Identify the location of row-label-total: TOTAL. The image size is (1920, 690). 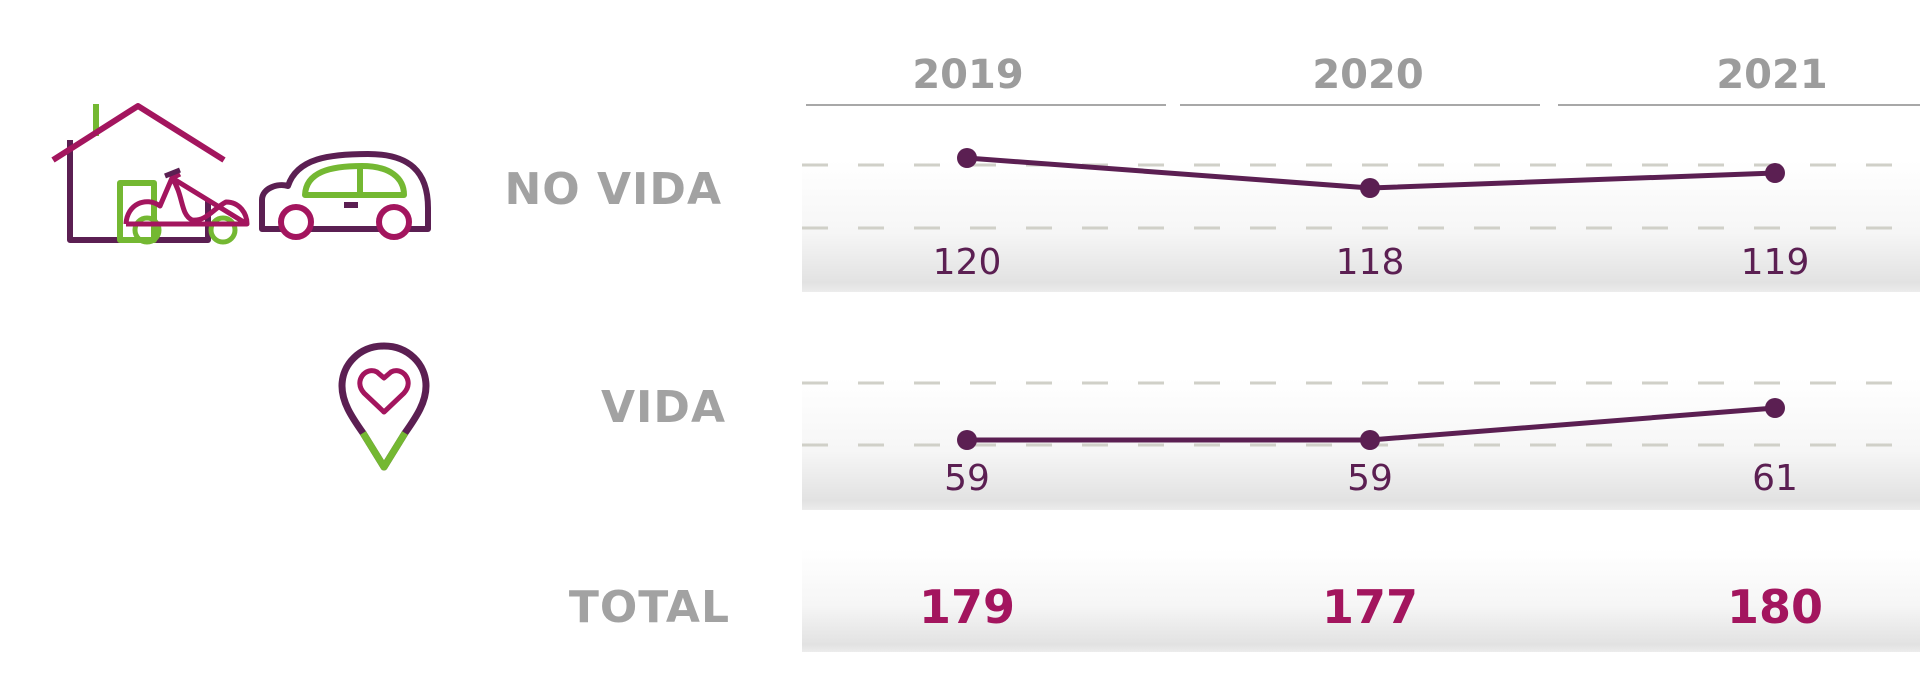
(649, 607).